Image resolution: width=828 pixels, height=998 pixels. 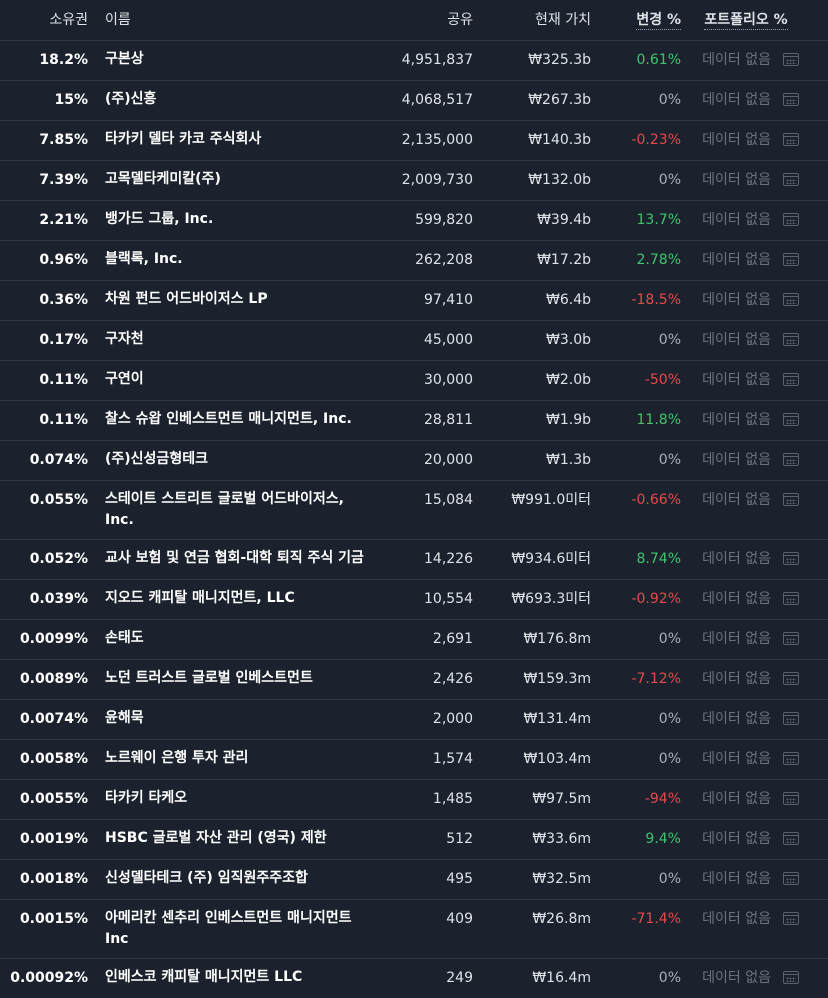 What do you see at coordinates (124, 379) in the screenshot?
I see `holder-name: 구연이` at bounding box center [124, 379].